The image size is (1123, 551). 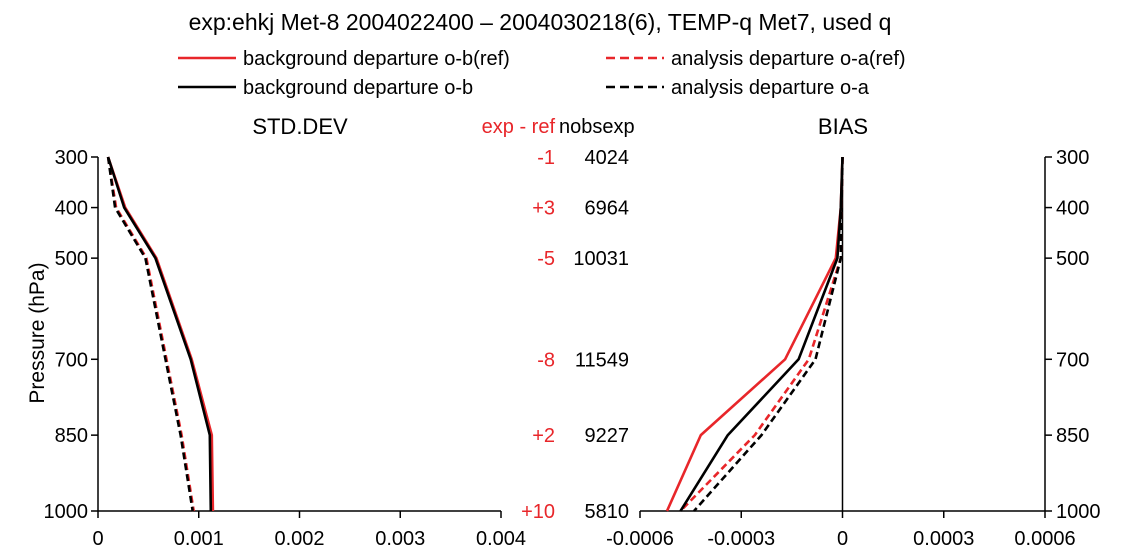 I want to click on nobsexp-value: 9227, so click(x=607, y=436).